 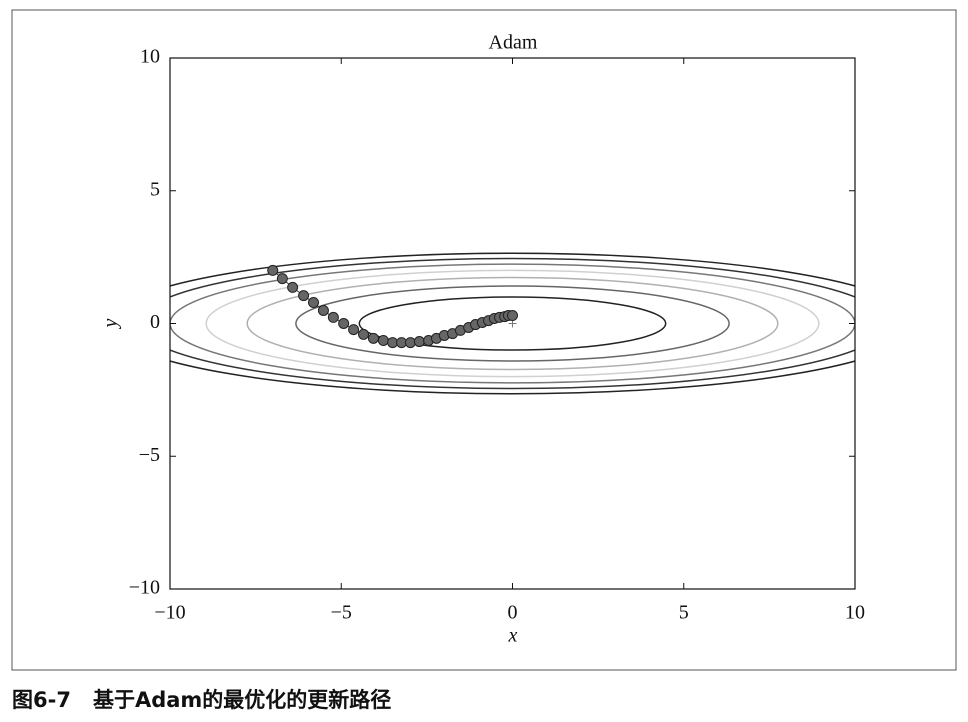 What do you see at coordinates (150, 57) in the screenshot?
I see `y-tick-label: 10` at bounding box center [150, 57].